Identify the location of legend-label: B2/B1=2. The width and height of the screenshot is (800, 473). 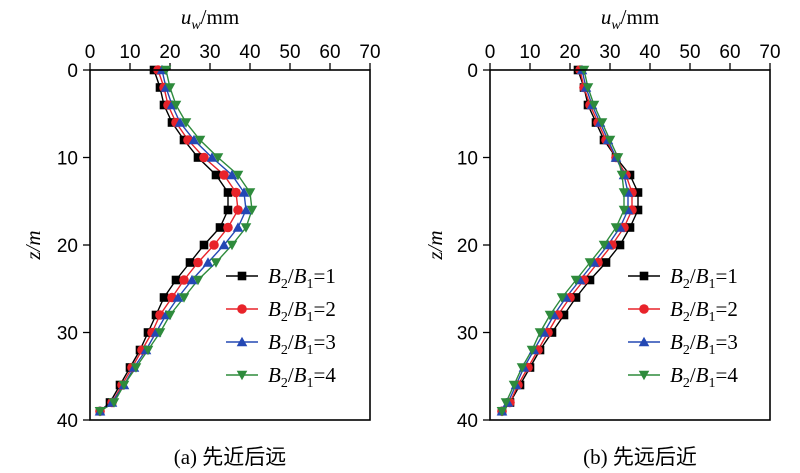
(302, 311).